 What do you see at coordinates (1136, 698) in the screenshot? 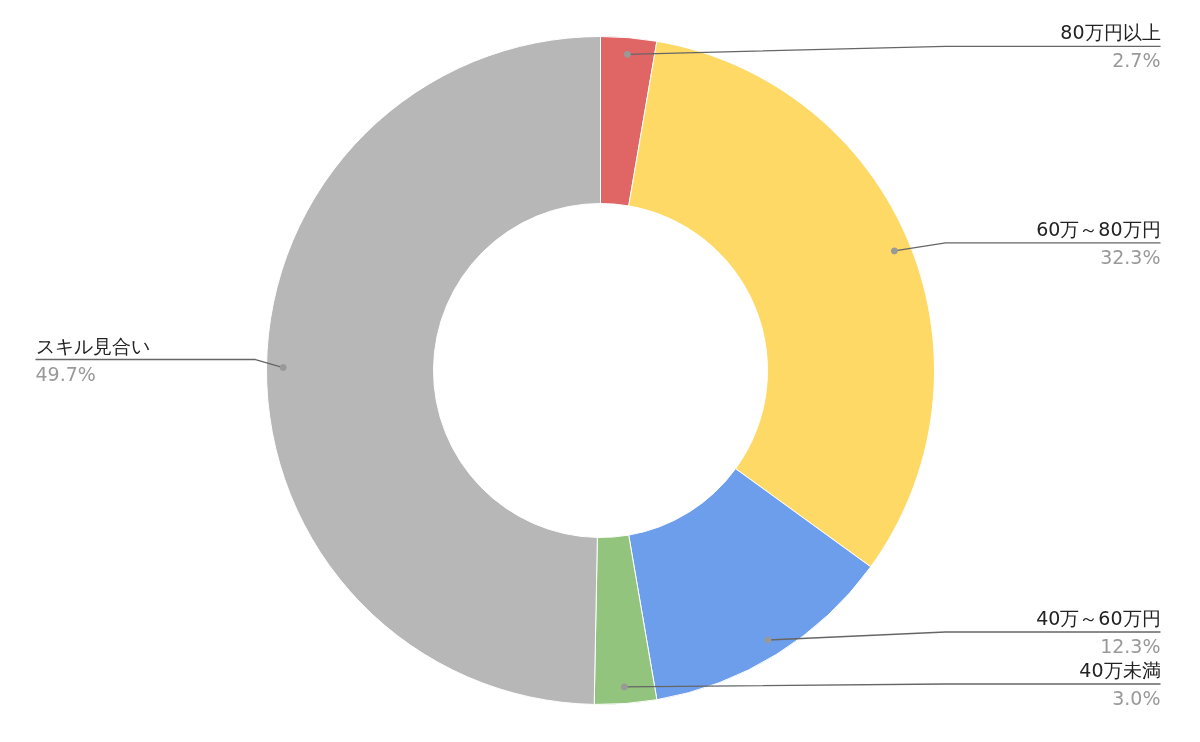
I see `data-label: 3.0%` at bounding box center [1136, 698].